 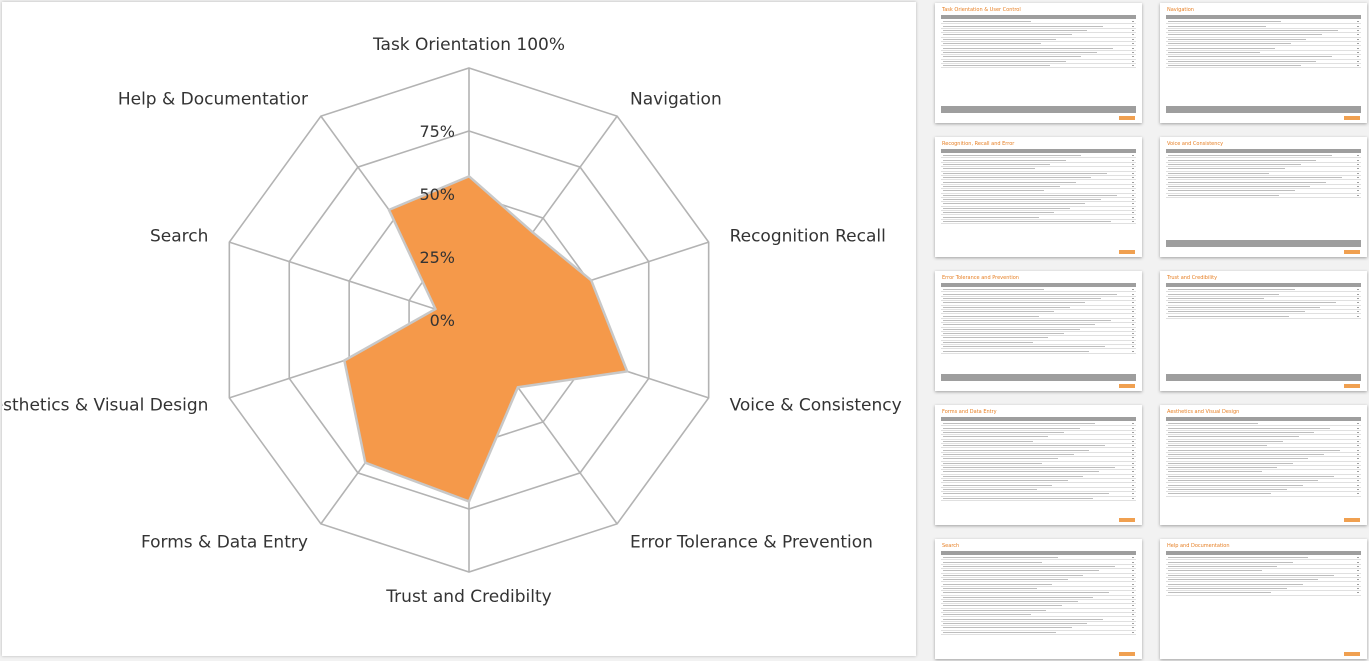 What do you see at coordinates (981, 10) in the screenshot?
I see `thumbnail-title: Task Orientation & User Control` at bounding box center [981, 10].